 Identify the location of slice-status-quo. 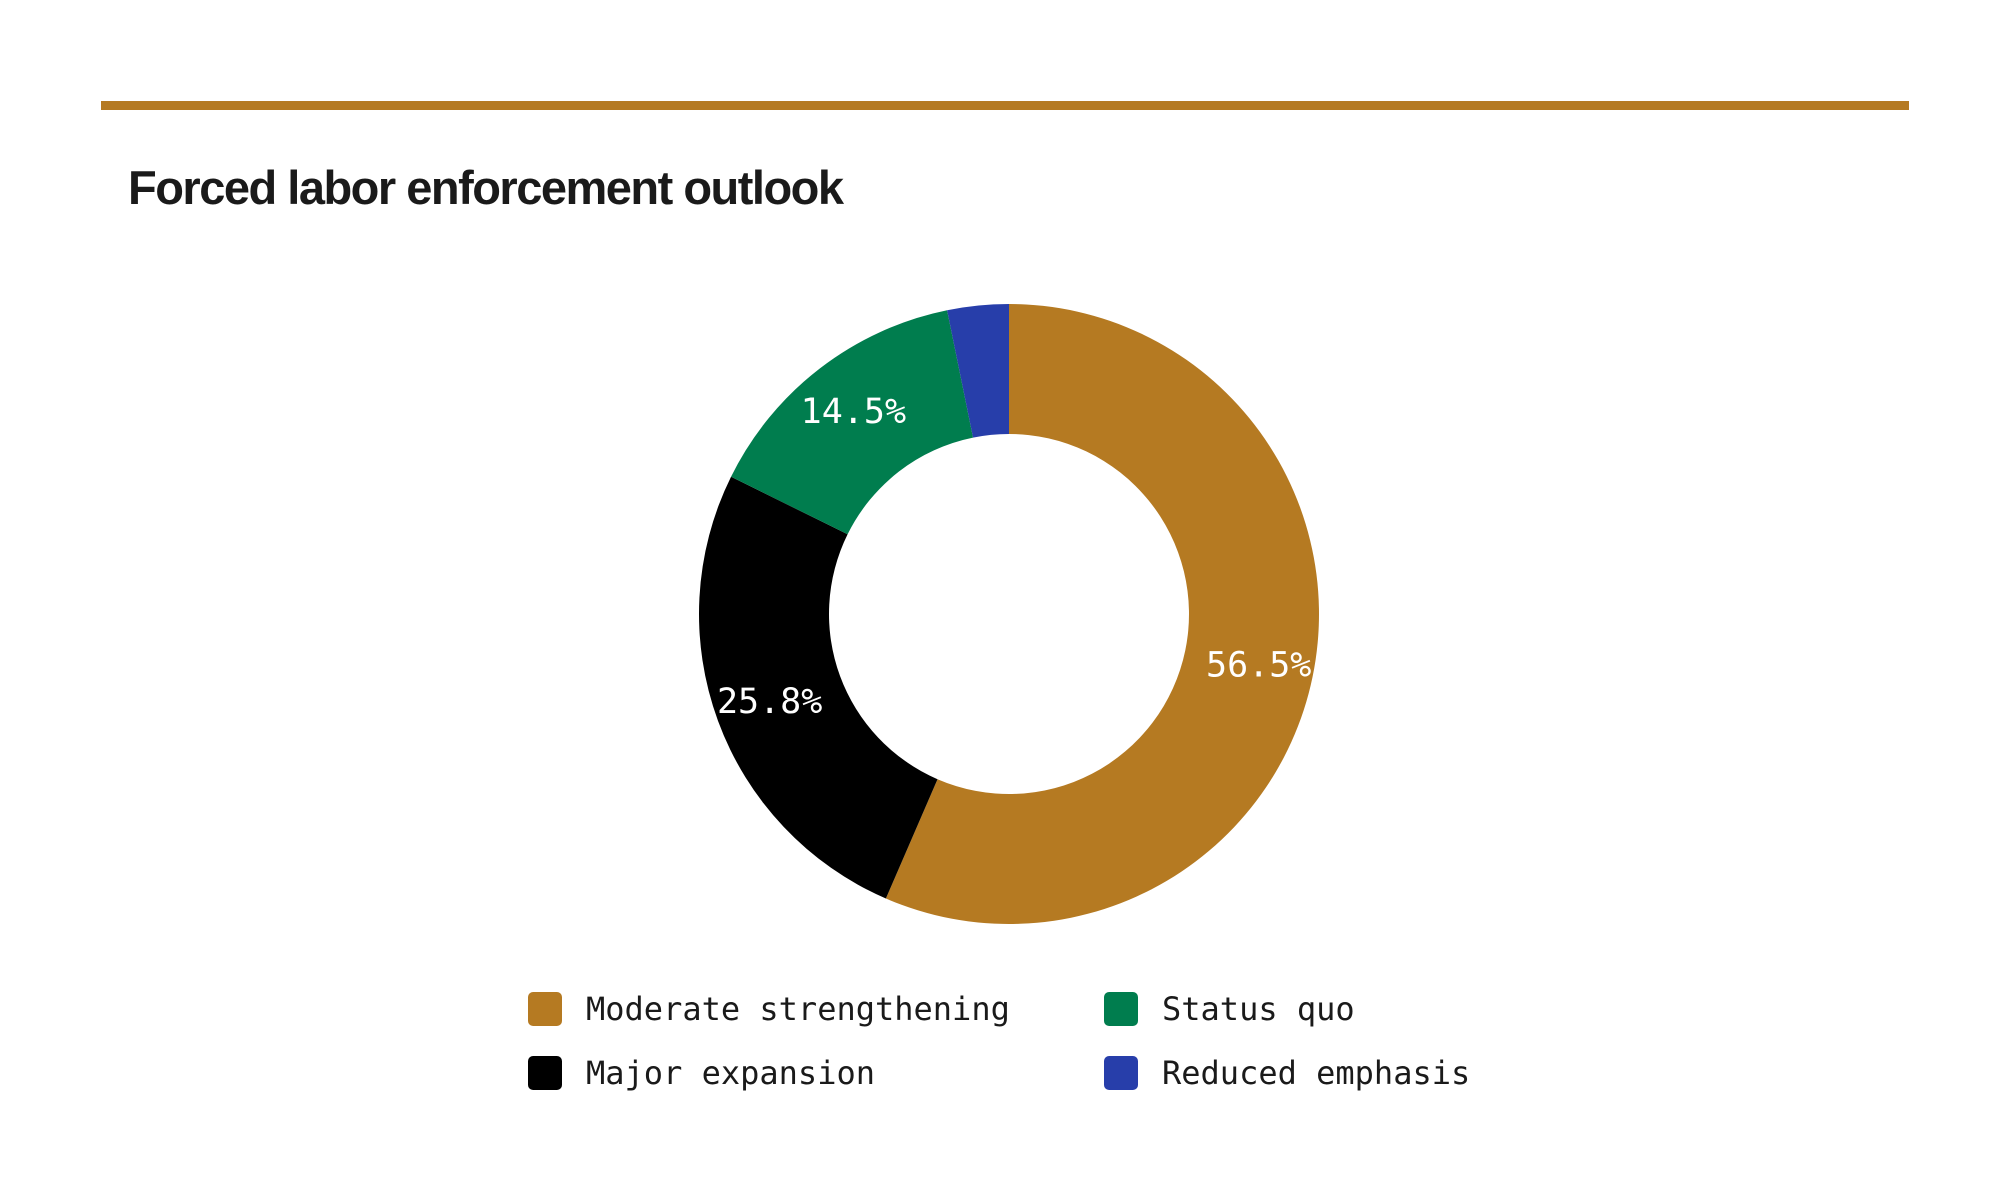
(852, 422).